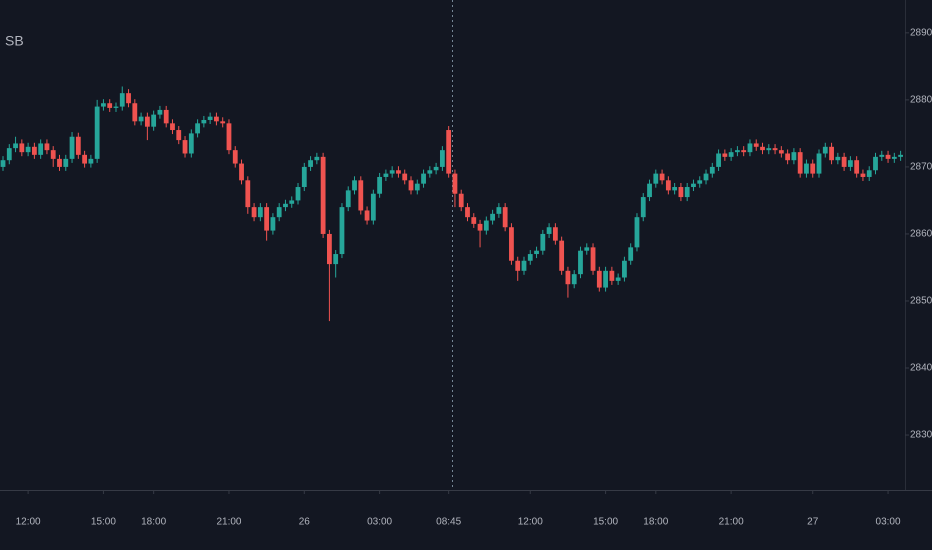 The height and width of the screenshot is (550, 932). I want to click on x-tick-label: 12:00, so click(28, 522).